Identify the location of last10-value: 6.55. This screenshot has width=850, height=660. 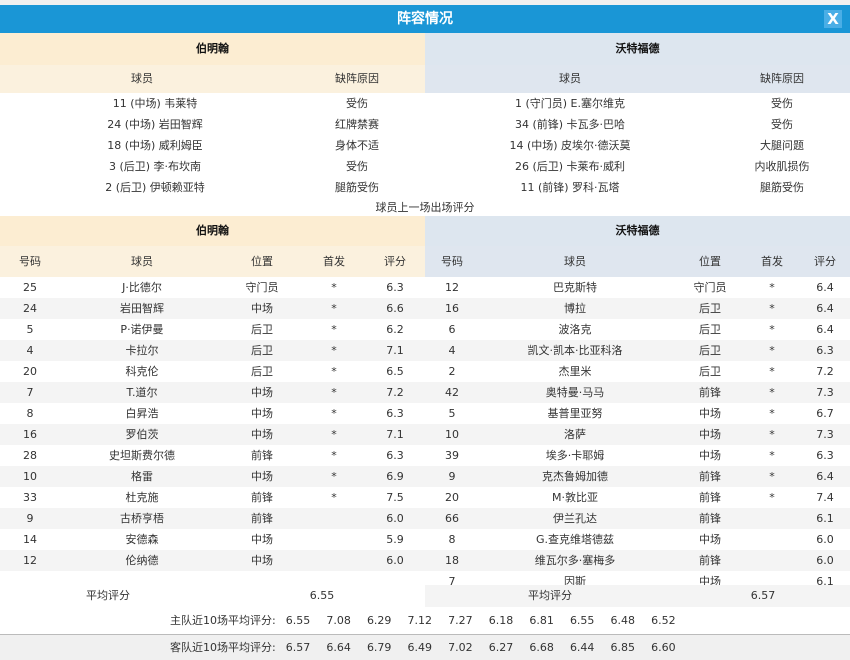
(582, 620).